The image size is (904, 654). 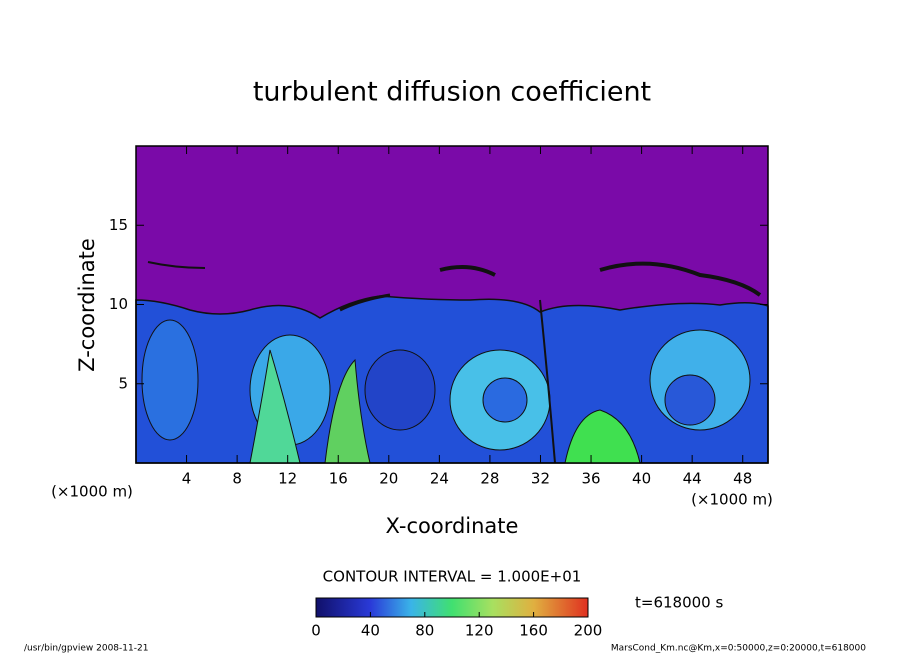 What do you see at coordinates (590, 479) in the screenshot?
I see `x-tick-label: 36` at bounding box center [590, 479].